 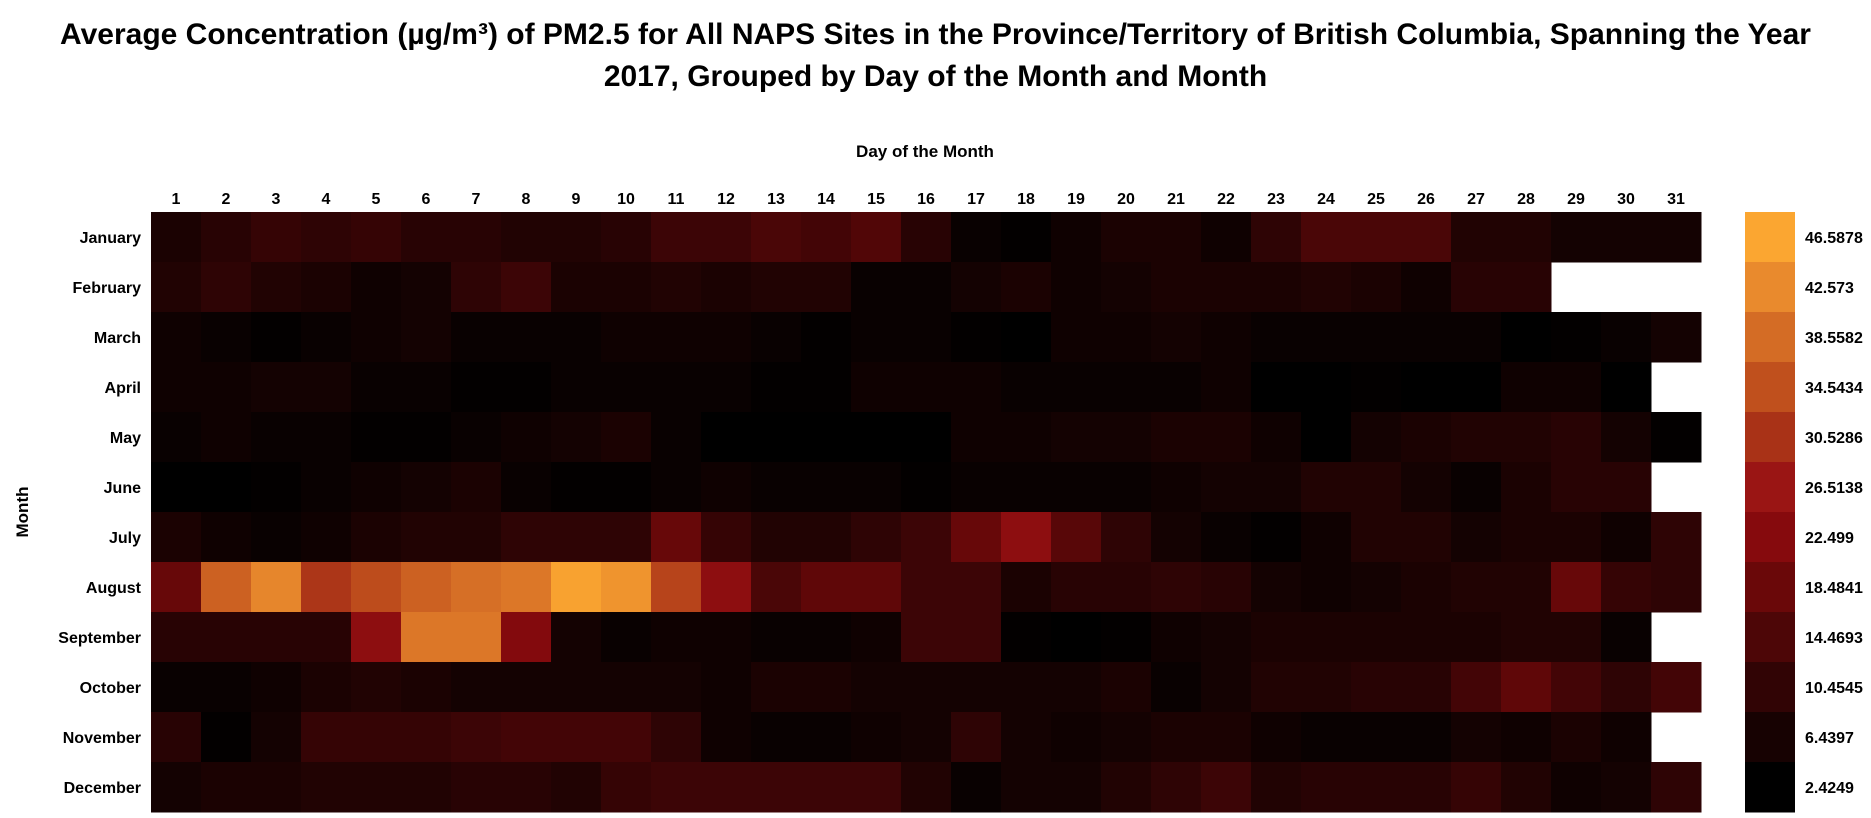 I want to click on x-tick-label: 18, so click(x=1026, y=199).